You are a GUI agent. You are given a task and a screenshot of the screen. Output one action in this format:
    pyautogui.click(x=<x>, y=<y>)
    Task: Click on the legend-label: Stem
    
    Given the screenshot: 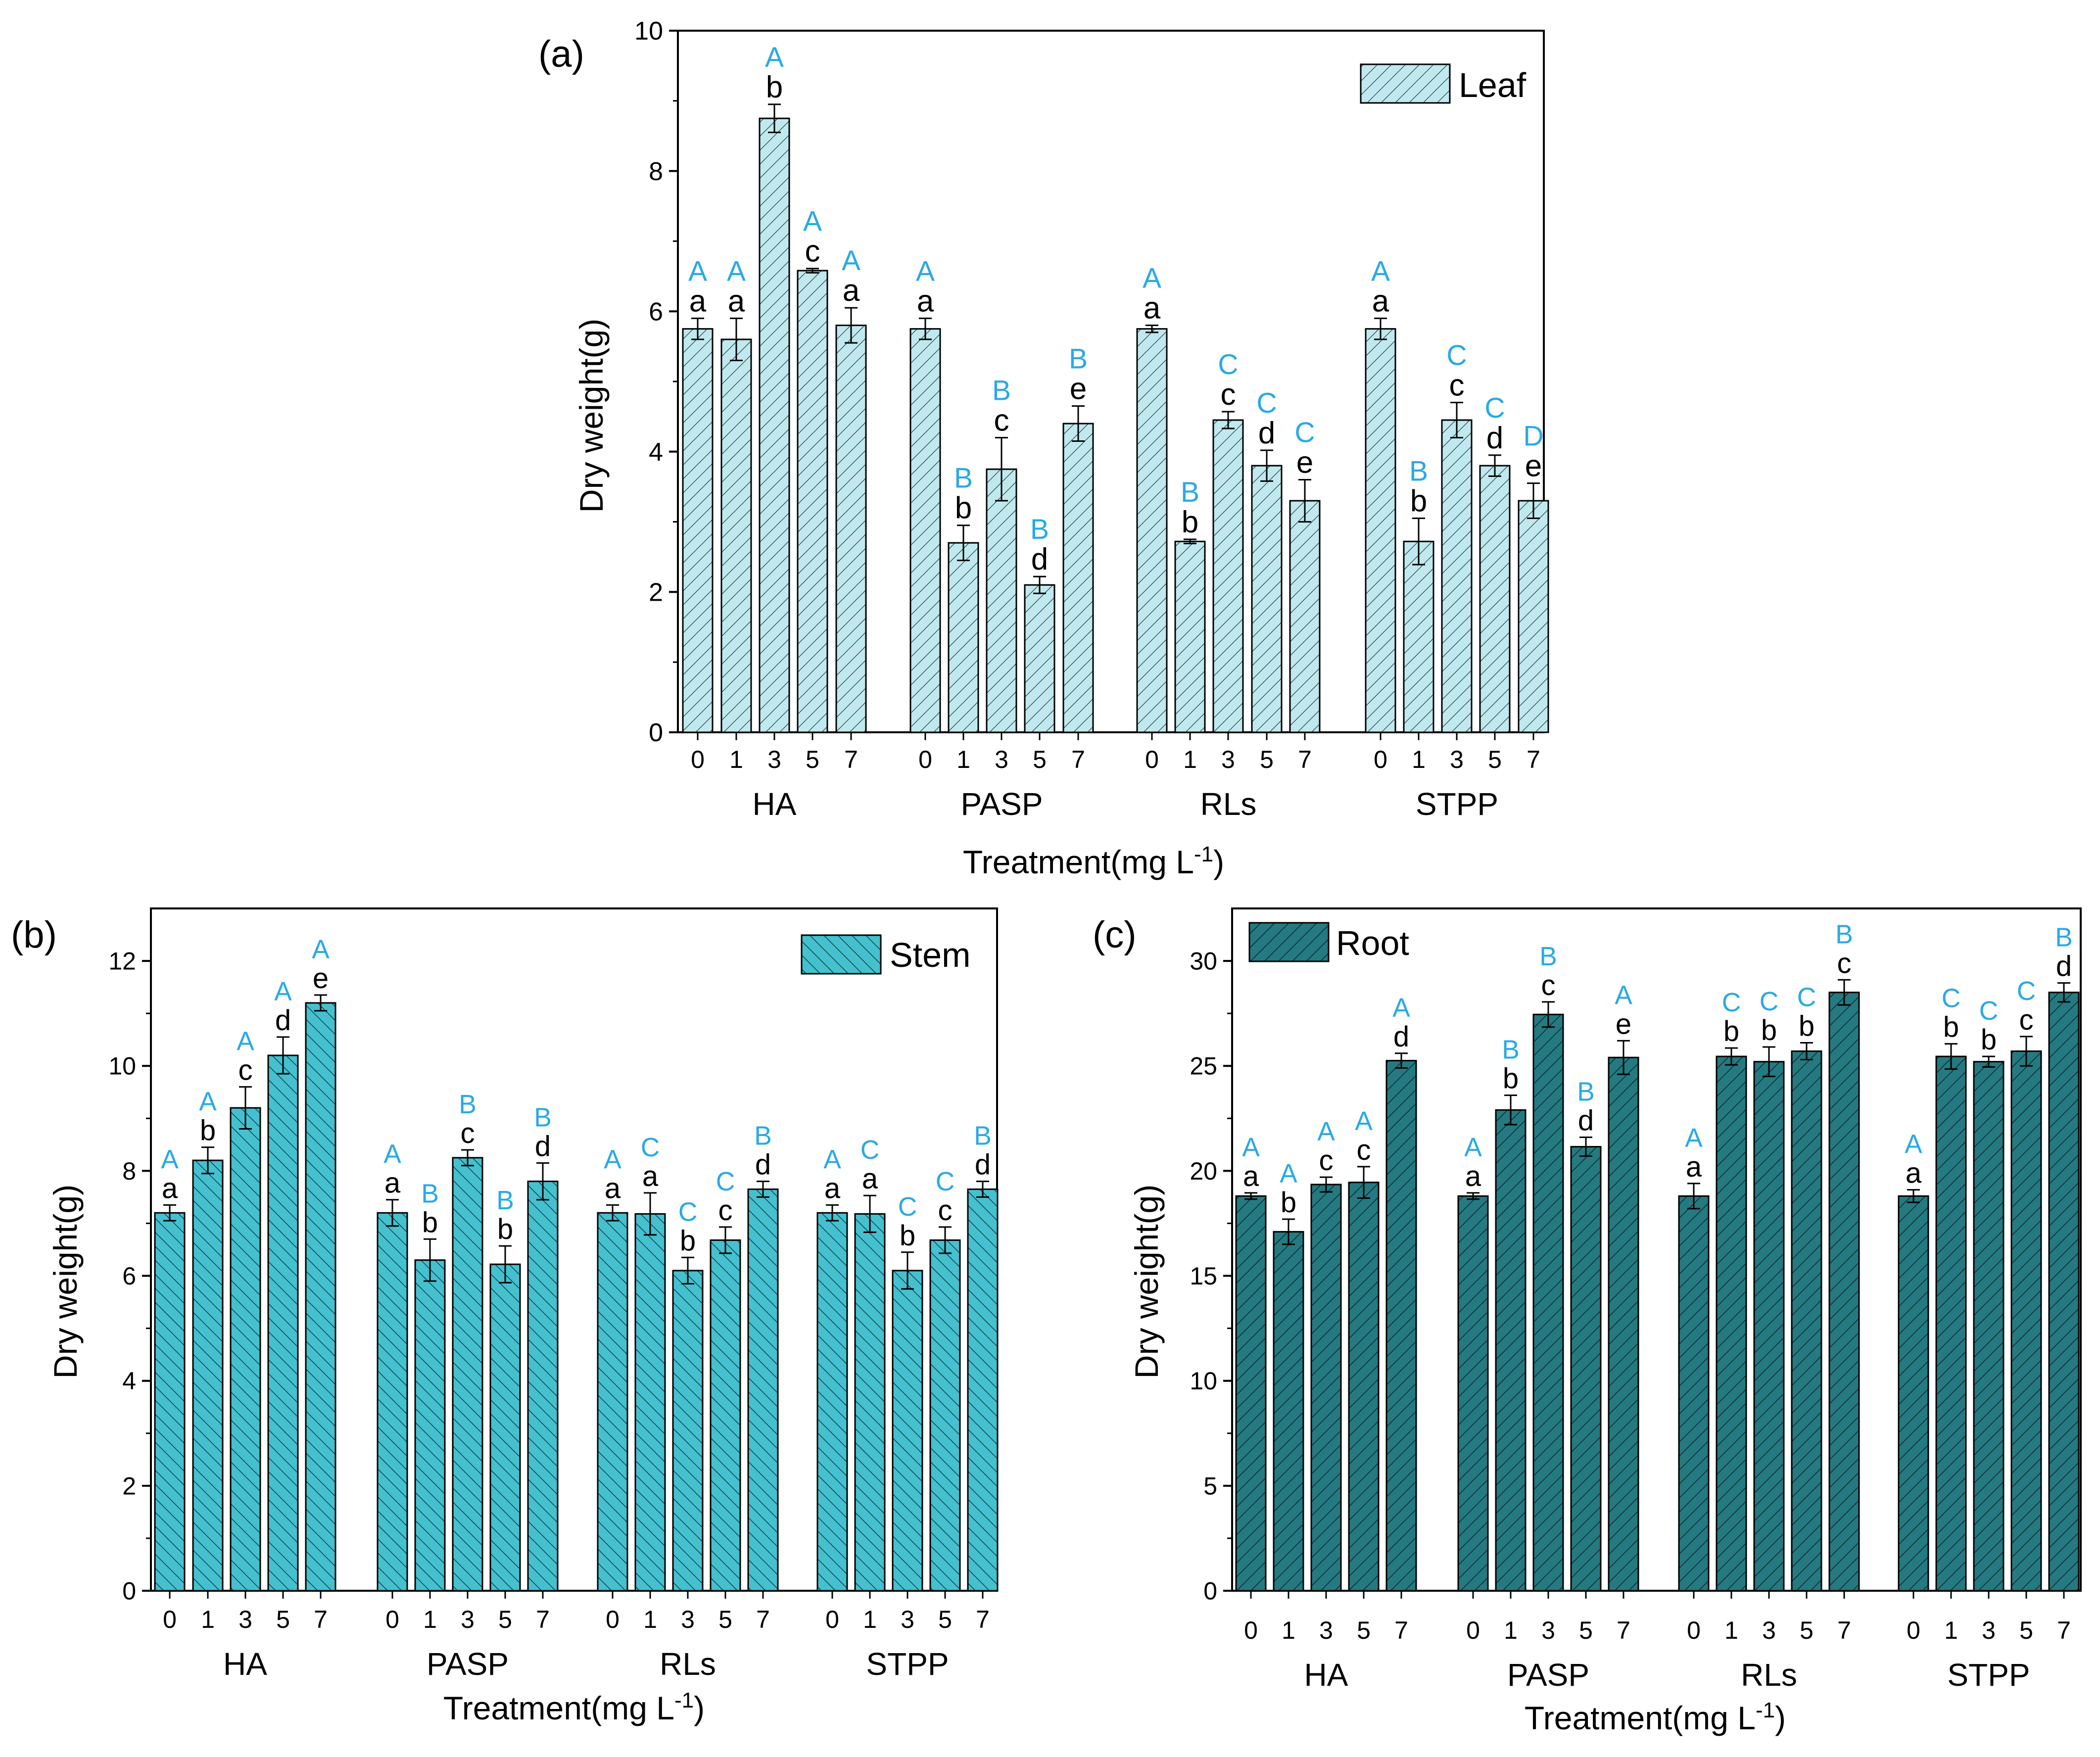 What is the action you would take?
    pyautogui.click(x=930, y=955)
    